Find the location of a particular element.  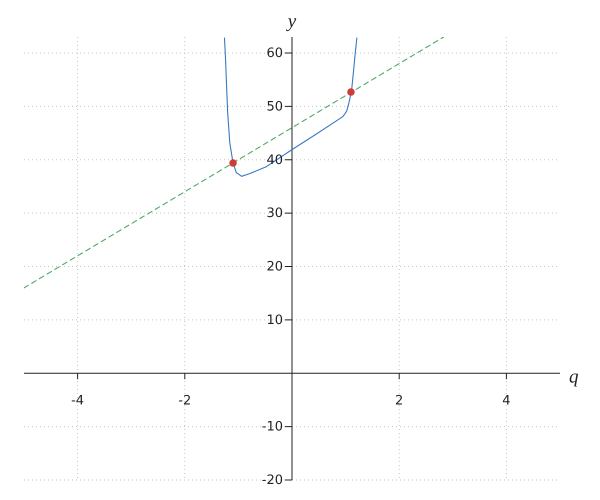

y-axis-title: y is located at coordinates (291, 21).